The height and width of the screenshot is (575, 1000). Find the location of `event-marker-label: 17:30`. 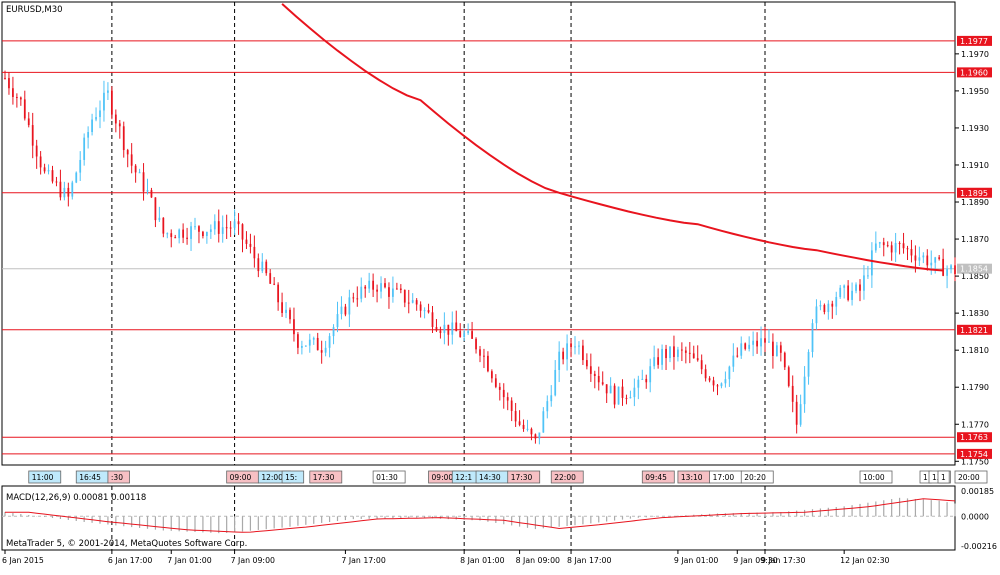

event-marker-label: 17:30 is located at coordinates (522, 477).